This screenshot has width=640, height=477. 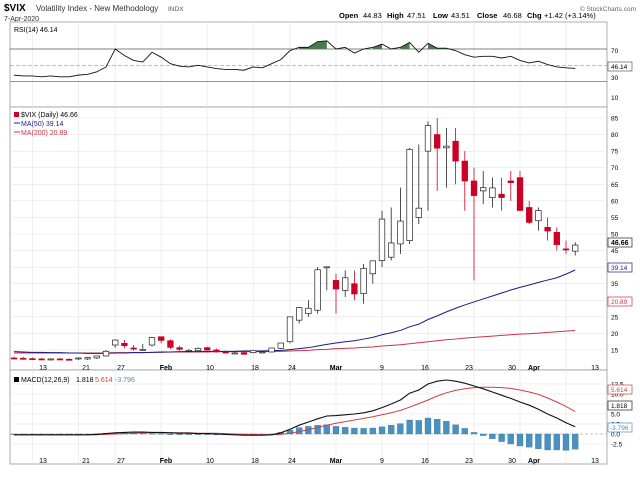 What do you see at coordinates (210, 368) in the screenshot?
I see `x-axis-label: 10` at bounding box center [210, 368].